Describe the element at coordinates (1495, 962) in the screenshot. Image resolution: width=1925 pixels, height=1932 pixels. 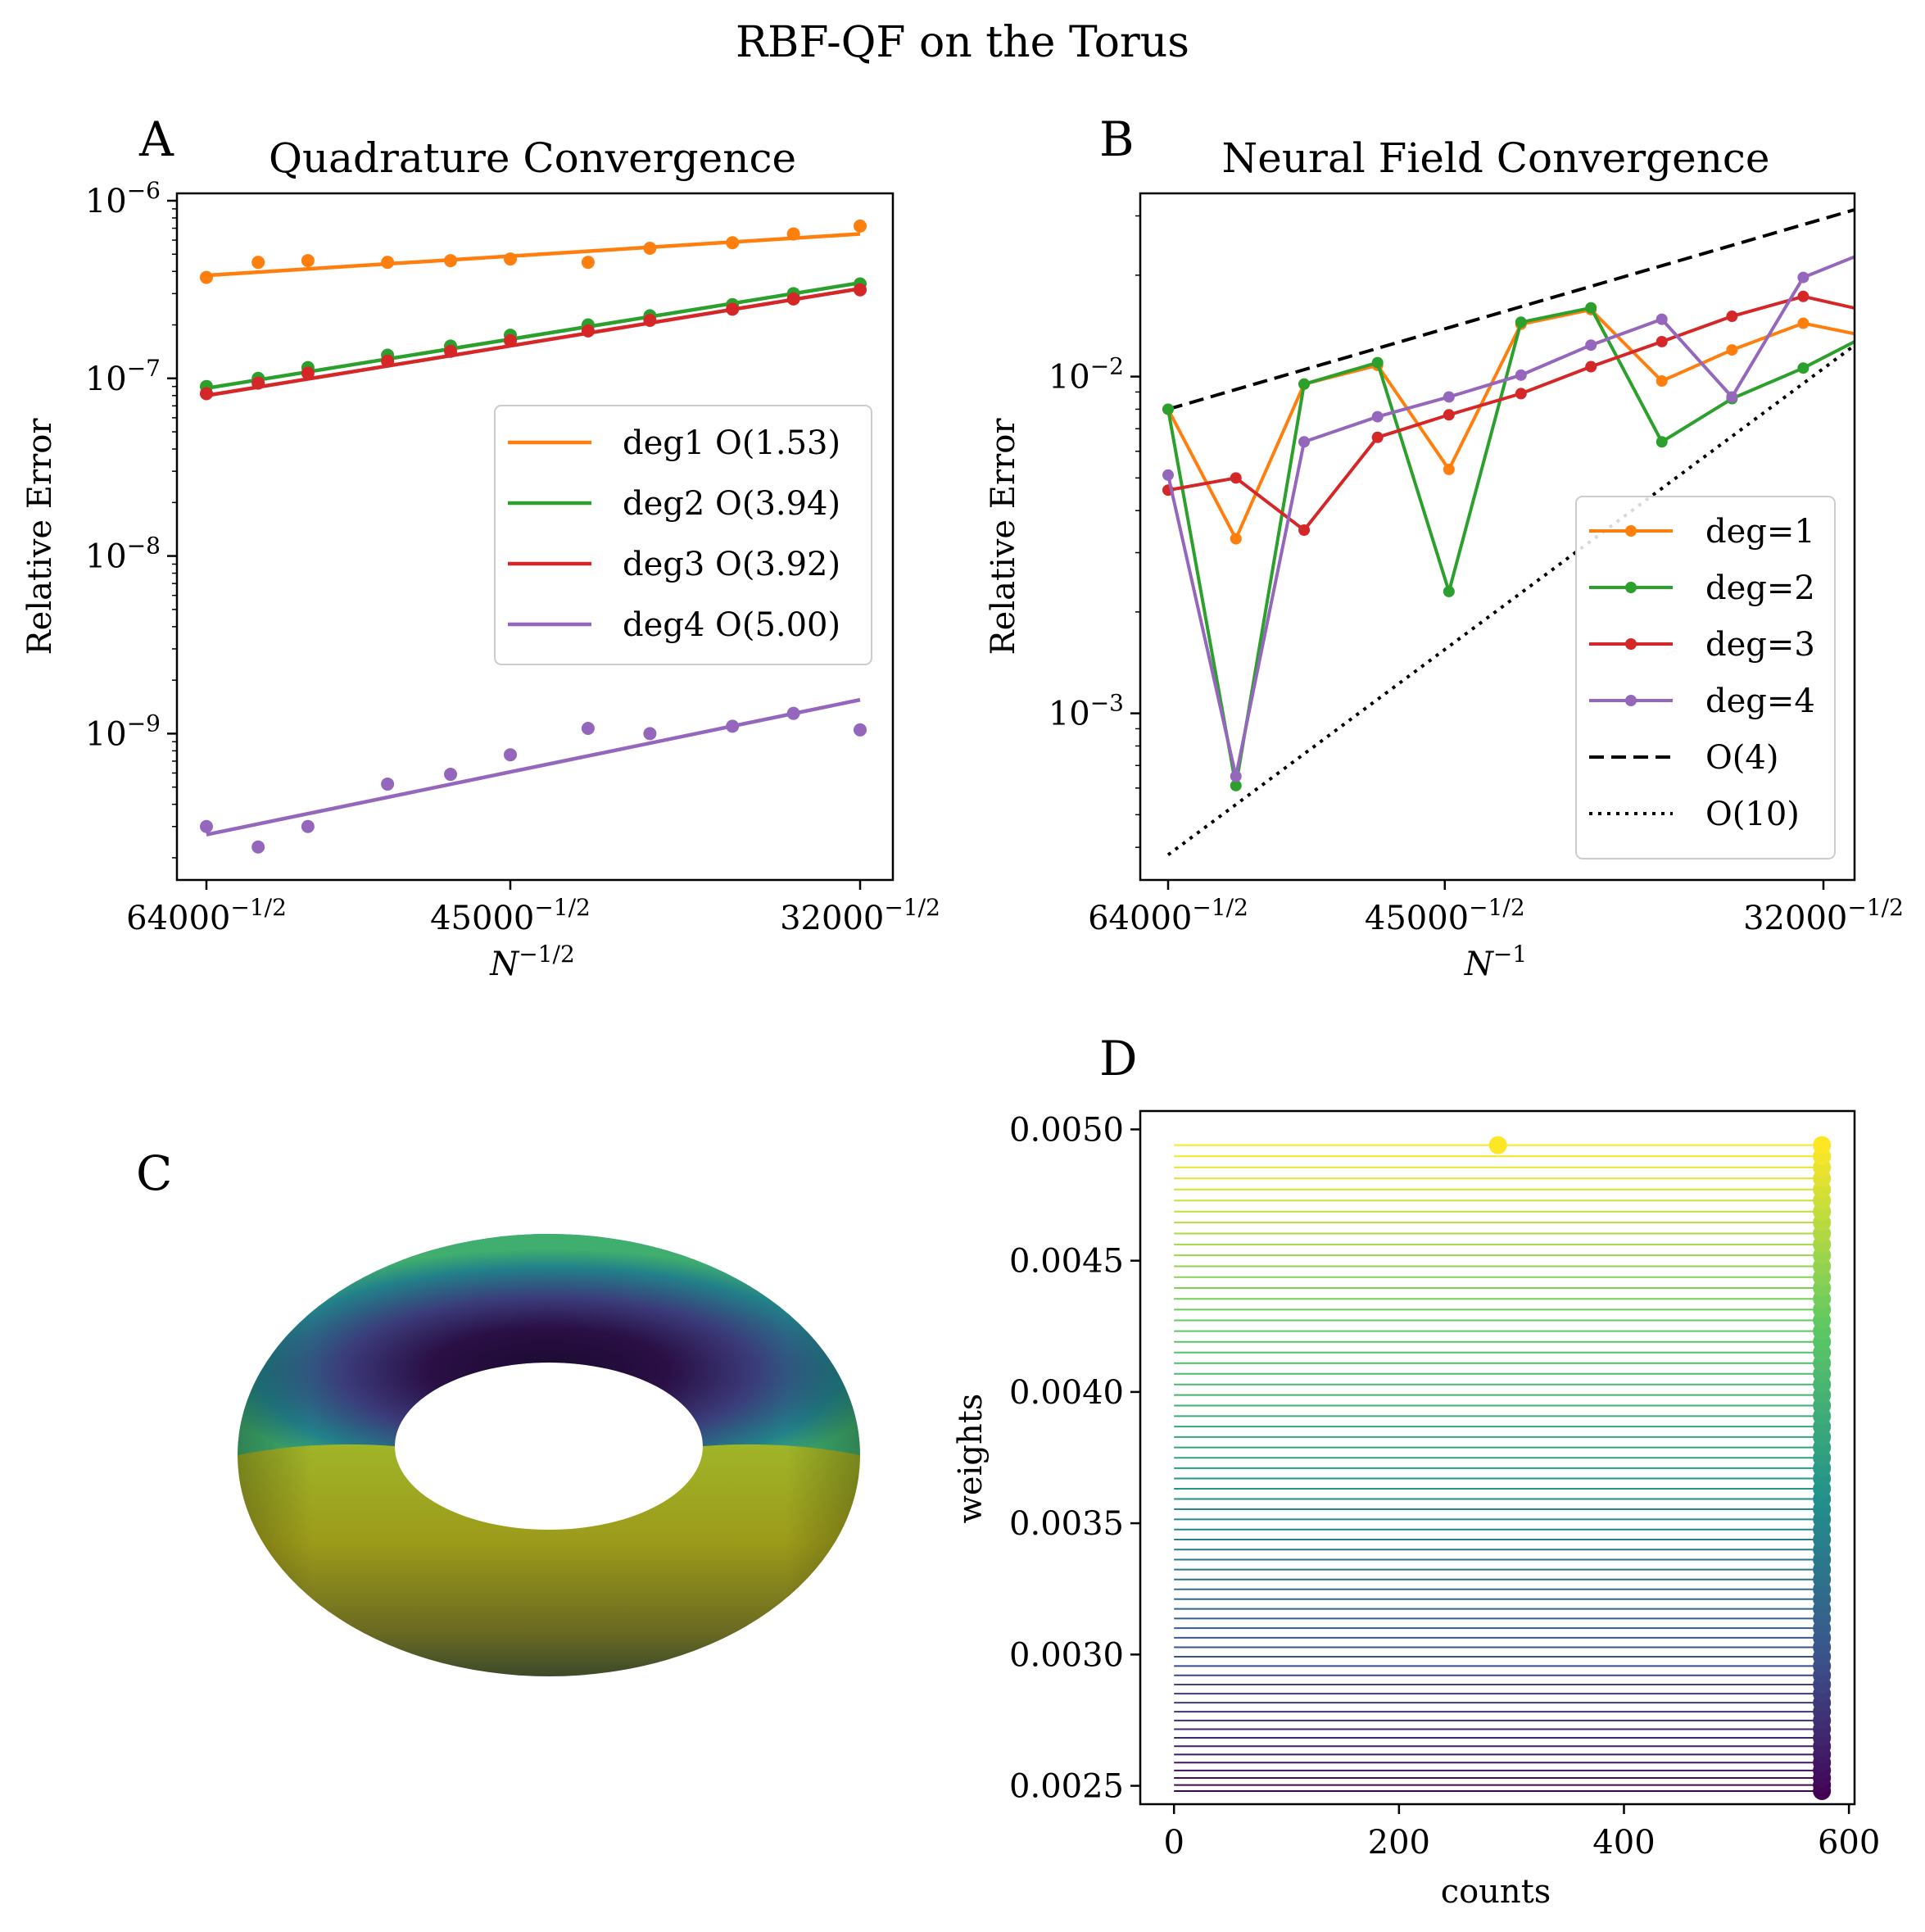
I see `panel-b-xlabel: N−1` at that location.